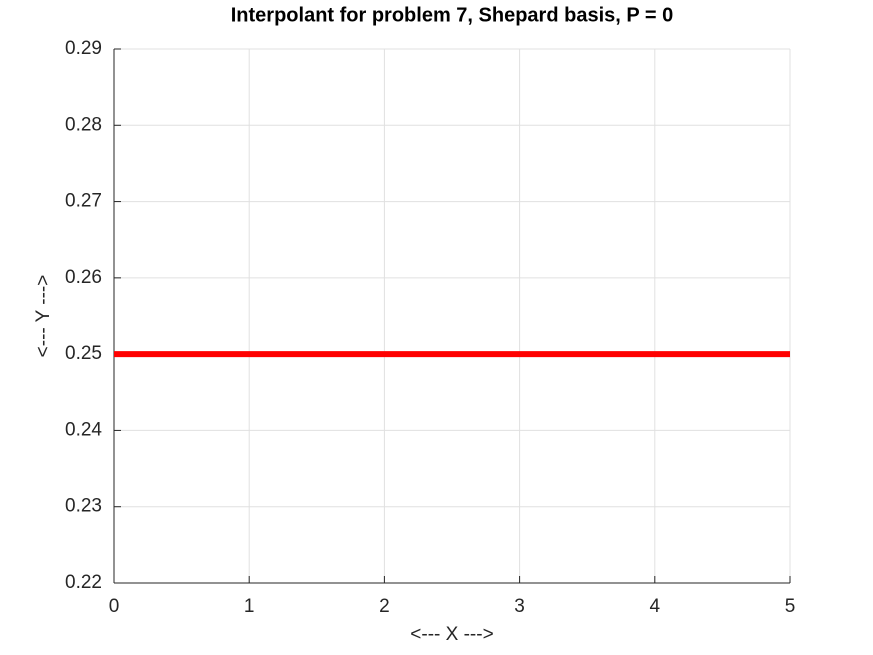 The height and width of the screenshot is (655, 873). What do you see at coordinates (384, 606) in the screenshot?
I see `x-tick-label: 2` at bounding box center [384, 606].